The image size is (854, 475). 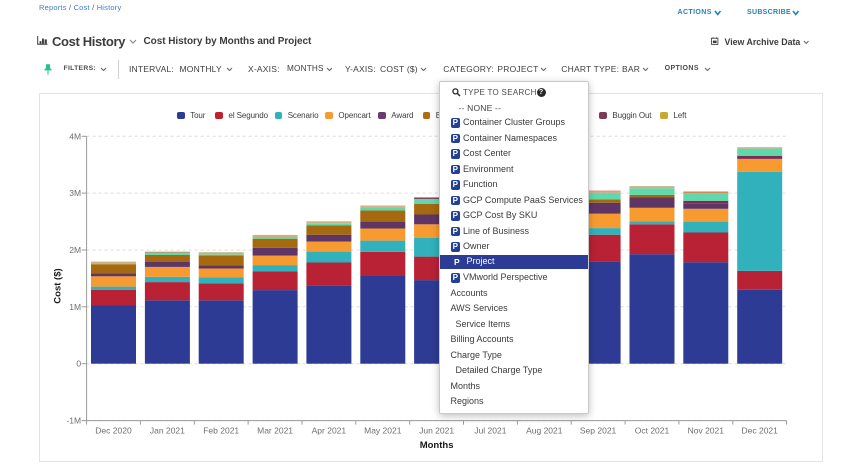 I want to click on svg-text: 3M, so click(x=75, y=193).